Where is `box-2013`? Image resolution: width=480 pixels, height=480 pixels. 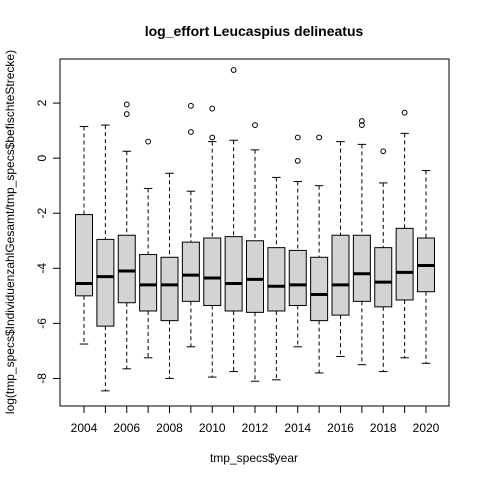 box-2013 is located at coordinates (276, 278).